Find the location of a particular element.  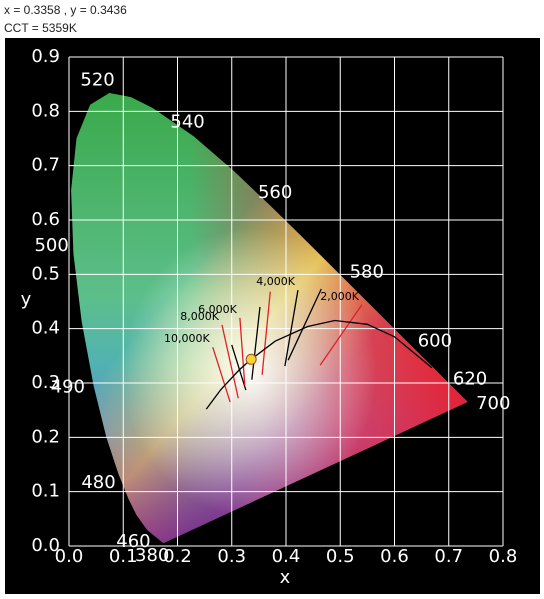

y-tick-label: 0.4 is located at coordinates (45, 328).